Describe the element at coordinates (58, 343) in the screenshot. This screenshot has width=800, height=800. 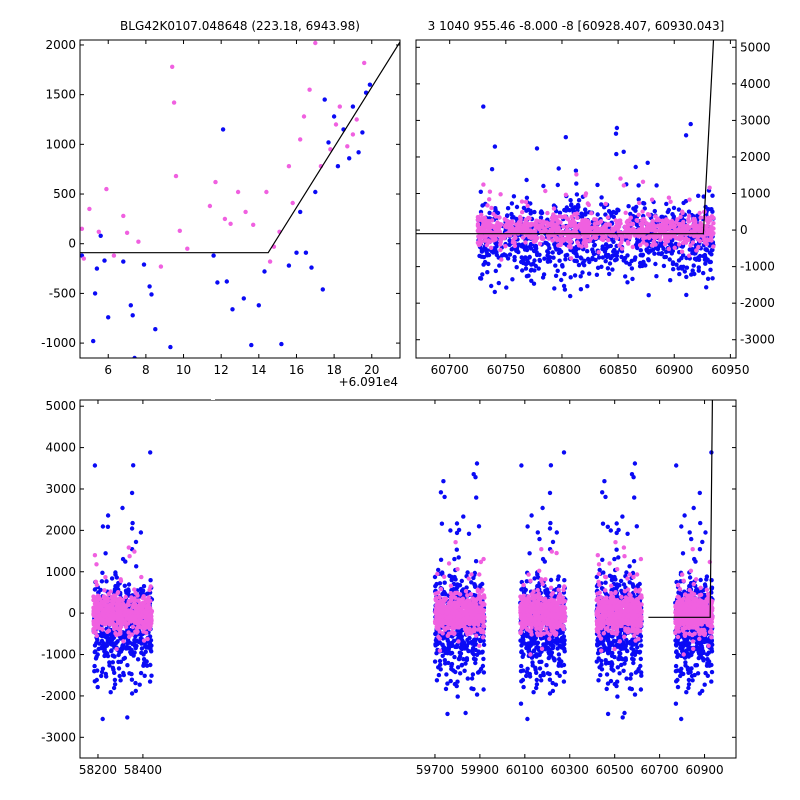
I see `y-tick-label: -1000` at that location.